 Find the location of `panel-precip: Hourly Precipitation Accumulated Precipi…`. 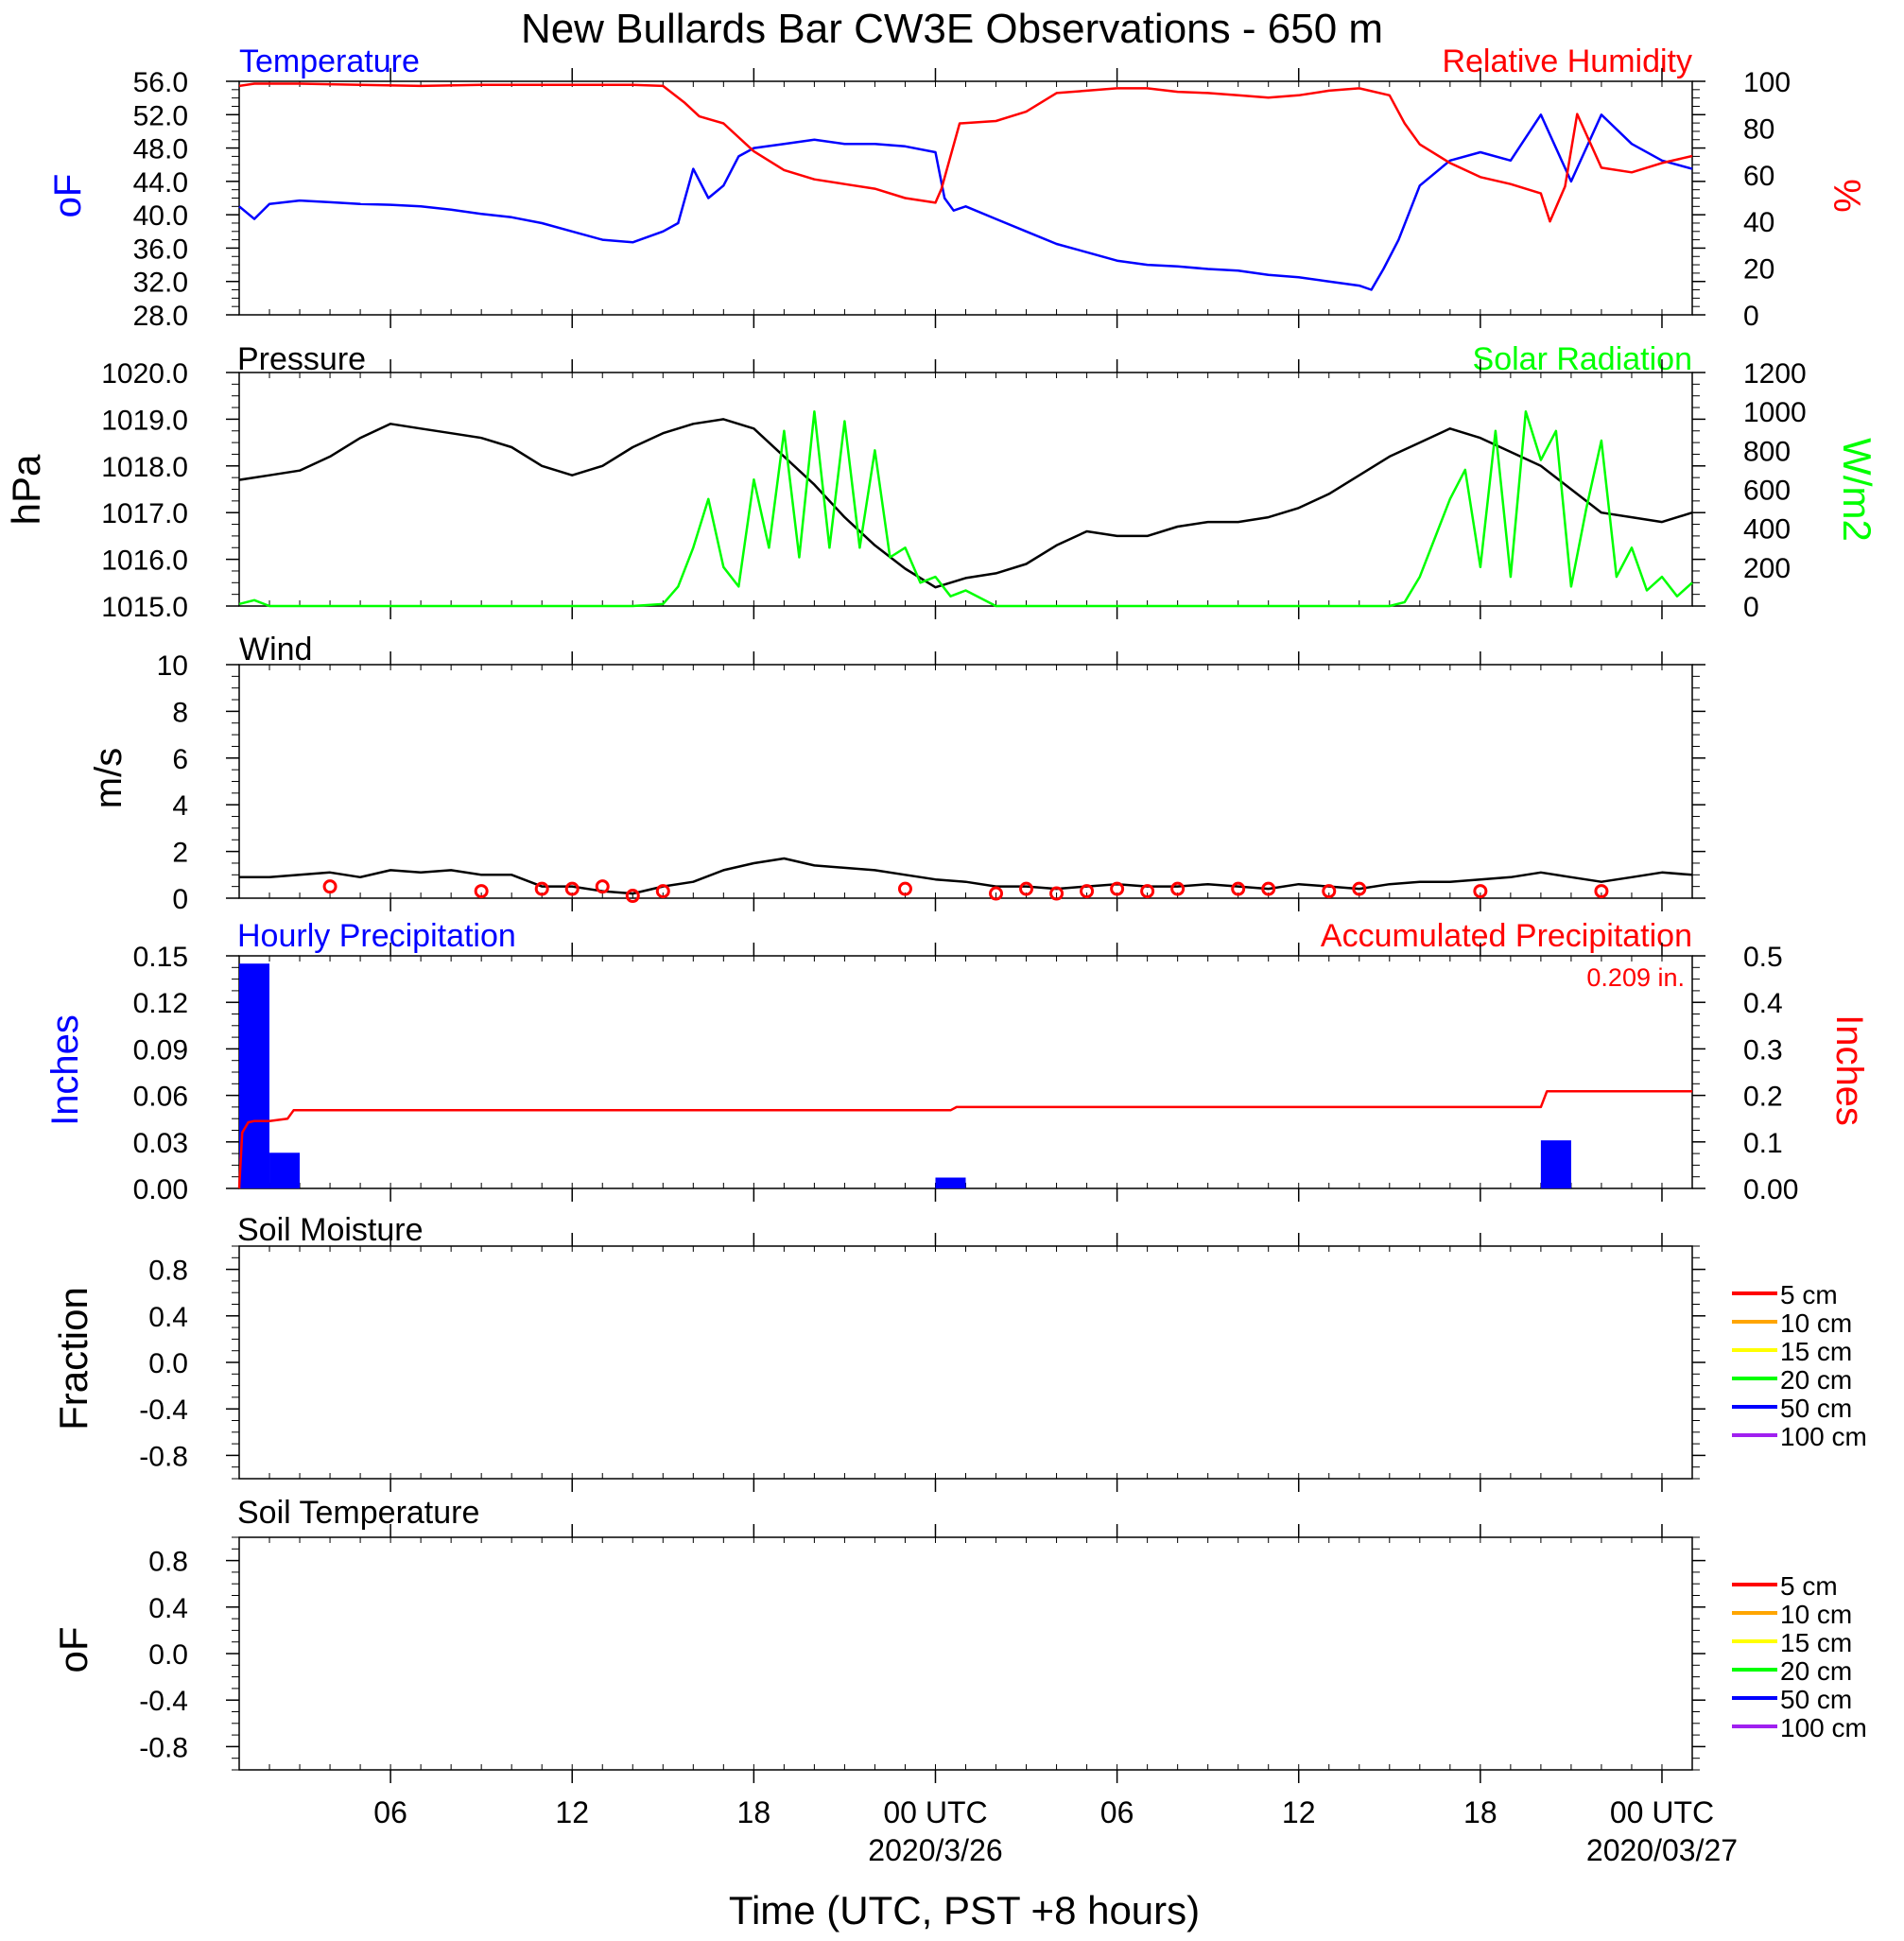

panel-precip: Hourly Precipitation Accumulated Precipi… is located at coordinates (957, 1022).